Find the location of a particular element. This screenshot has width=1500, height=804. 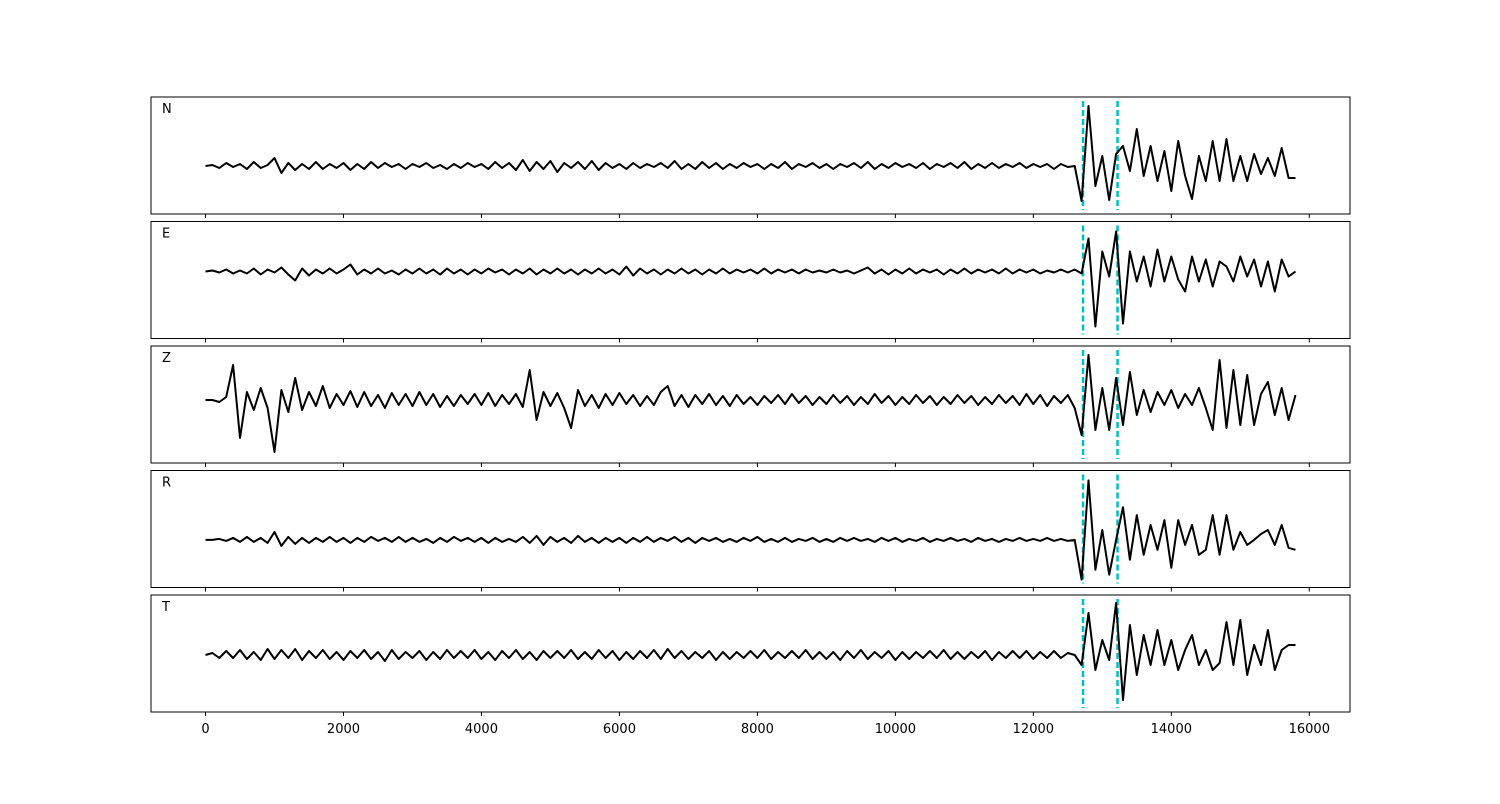

x-tick-label: 14000 is located at coordinates (1171, 729).